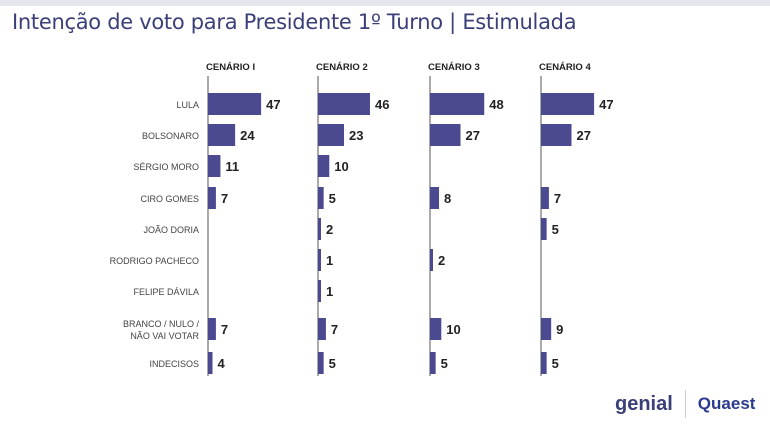 The image size is (770, 430). Describe the element at coordinates (174, 364) in the screenshot. I see `category-label: INDECISOS` at that location.